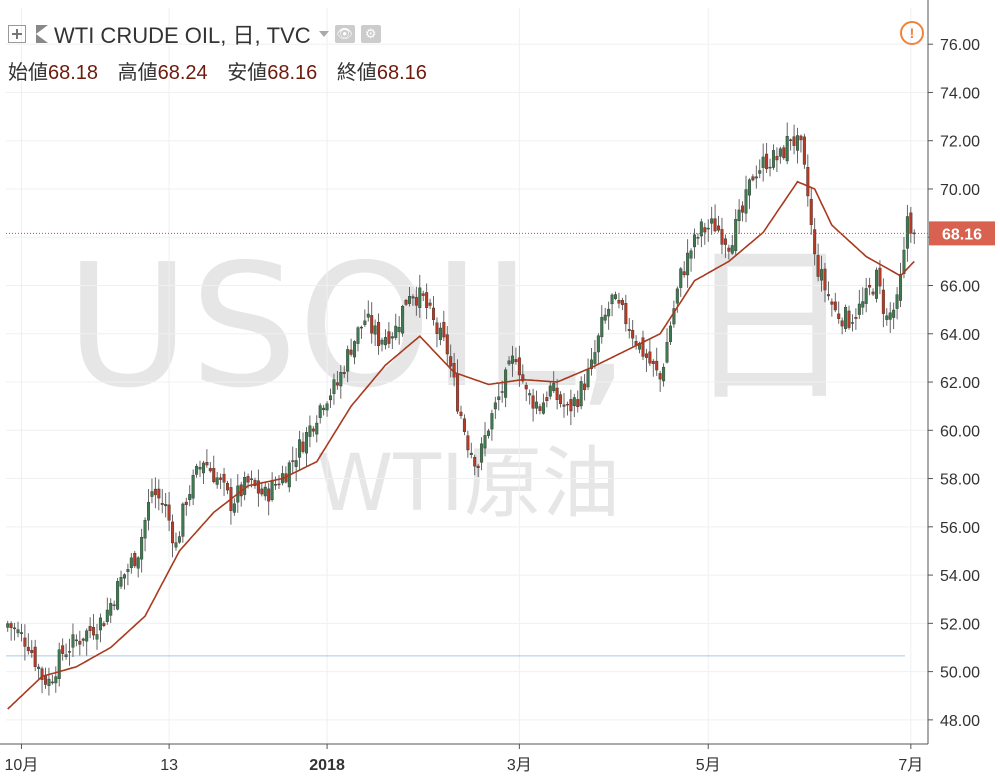  I want to click on y-tick-label: 50.00, so click(960, 673).